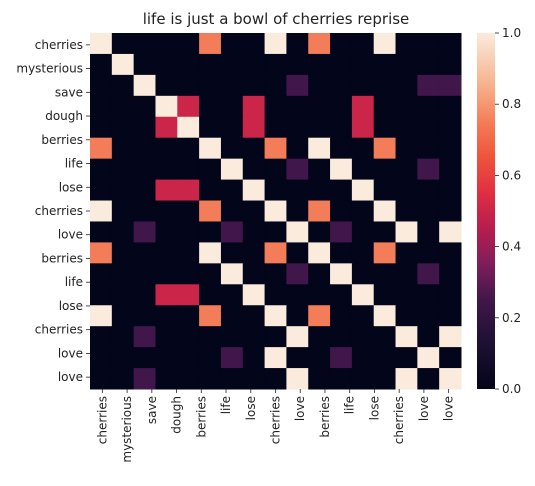 This screenshot has height=486, width=535. Describe the element at coordinates (511, 33) in the screenshot. I see `colorbar-tick-label: 1.0` at that location.